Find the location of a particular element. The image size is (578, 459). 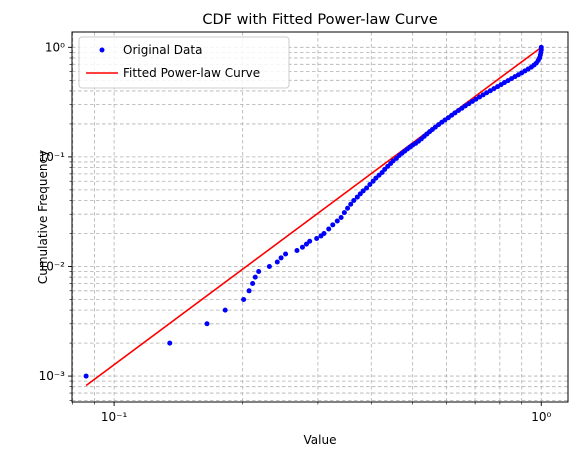

y-tick-label: 10⁻³ is located at coordinates (52, 376).